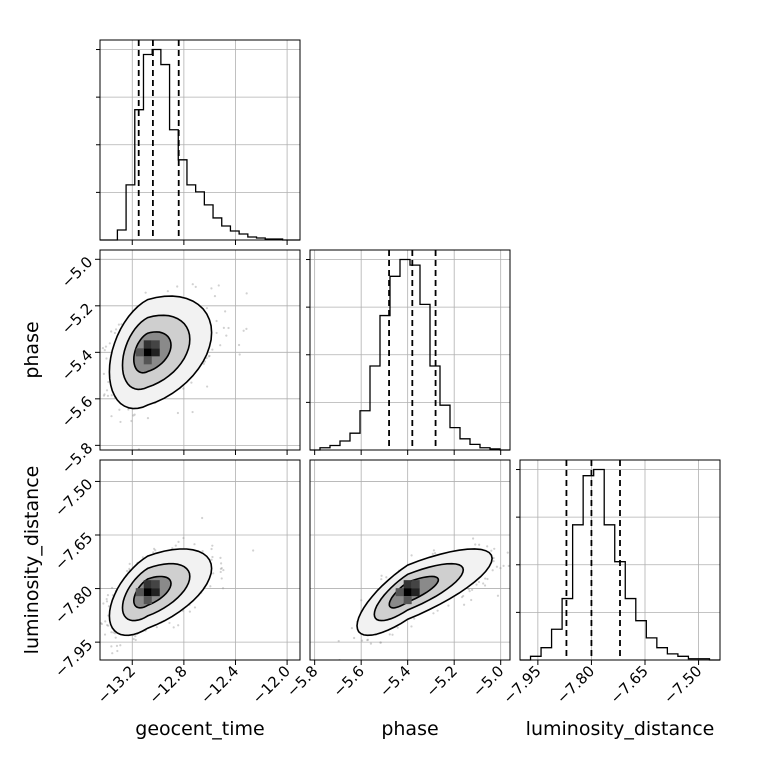 This screenshot has height=760, width=760. What do you see at coordinates (521, 684) in the screenshot?
I see `x-tick-label: −7.95` at bounding box center [521, 684].